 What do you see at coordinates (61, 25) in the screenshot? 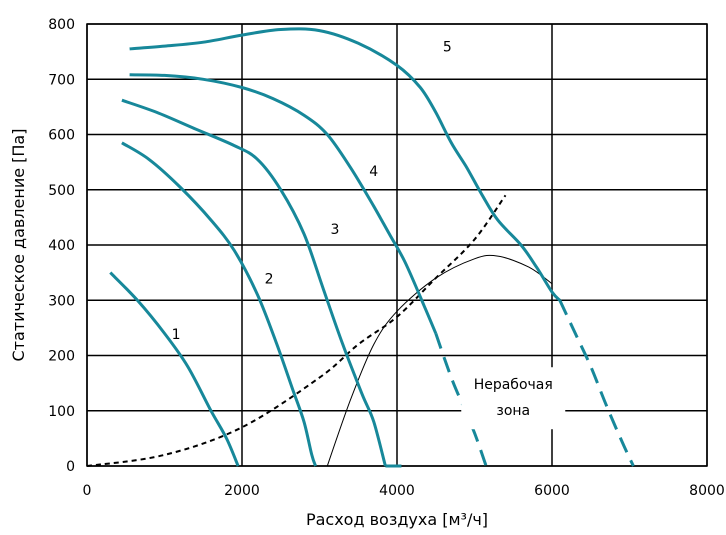
I see `y-tick-label: 800` at bounding box center [61, 25].